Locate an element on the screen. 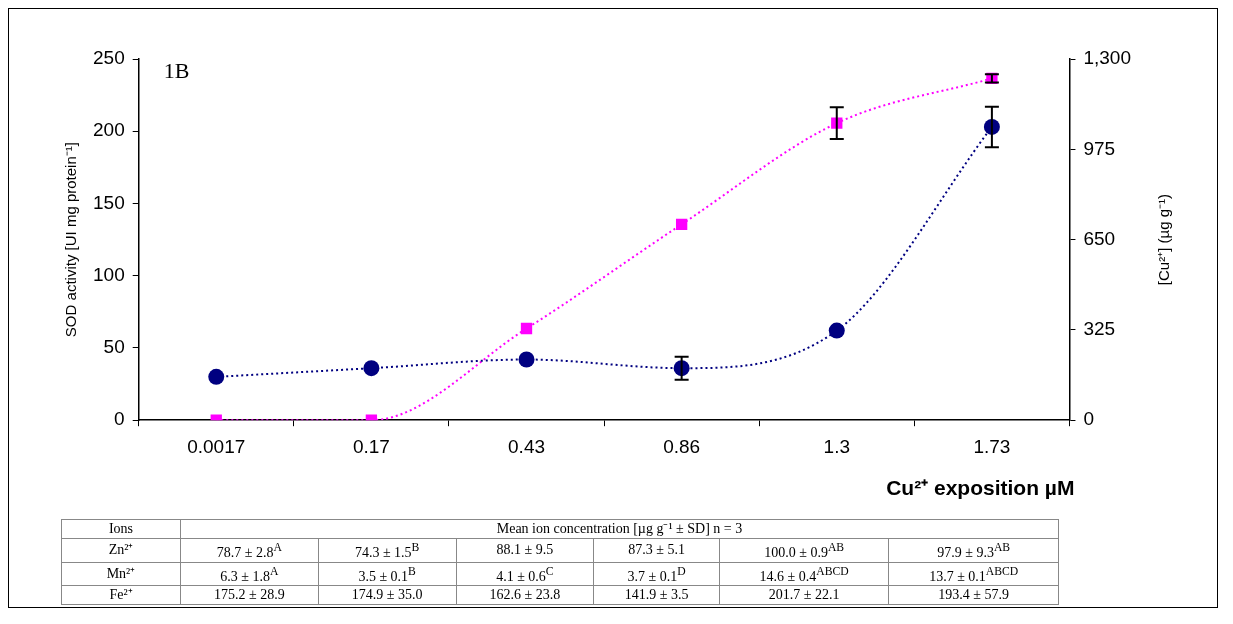 This screenshot has height=624, width=1233. text: 162.6 ± 23.8 is located at coordinates (525, 595).